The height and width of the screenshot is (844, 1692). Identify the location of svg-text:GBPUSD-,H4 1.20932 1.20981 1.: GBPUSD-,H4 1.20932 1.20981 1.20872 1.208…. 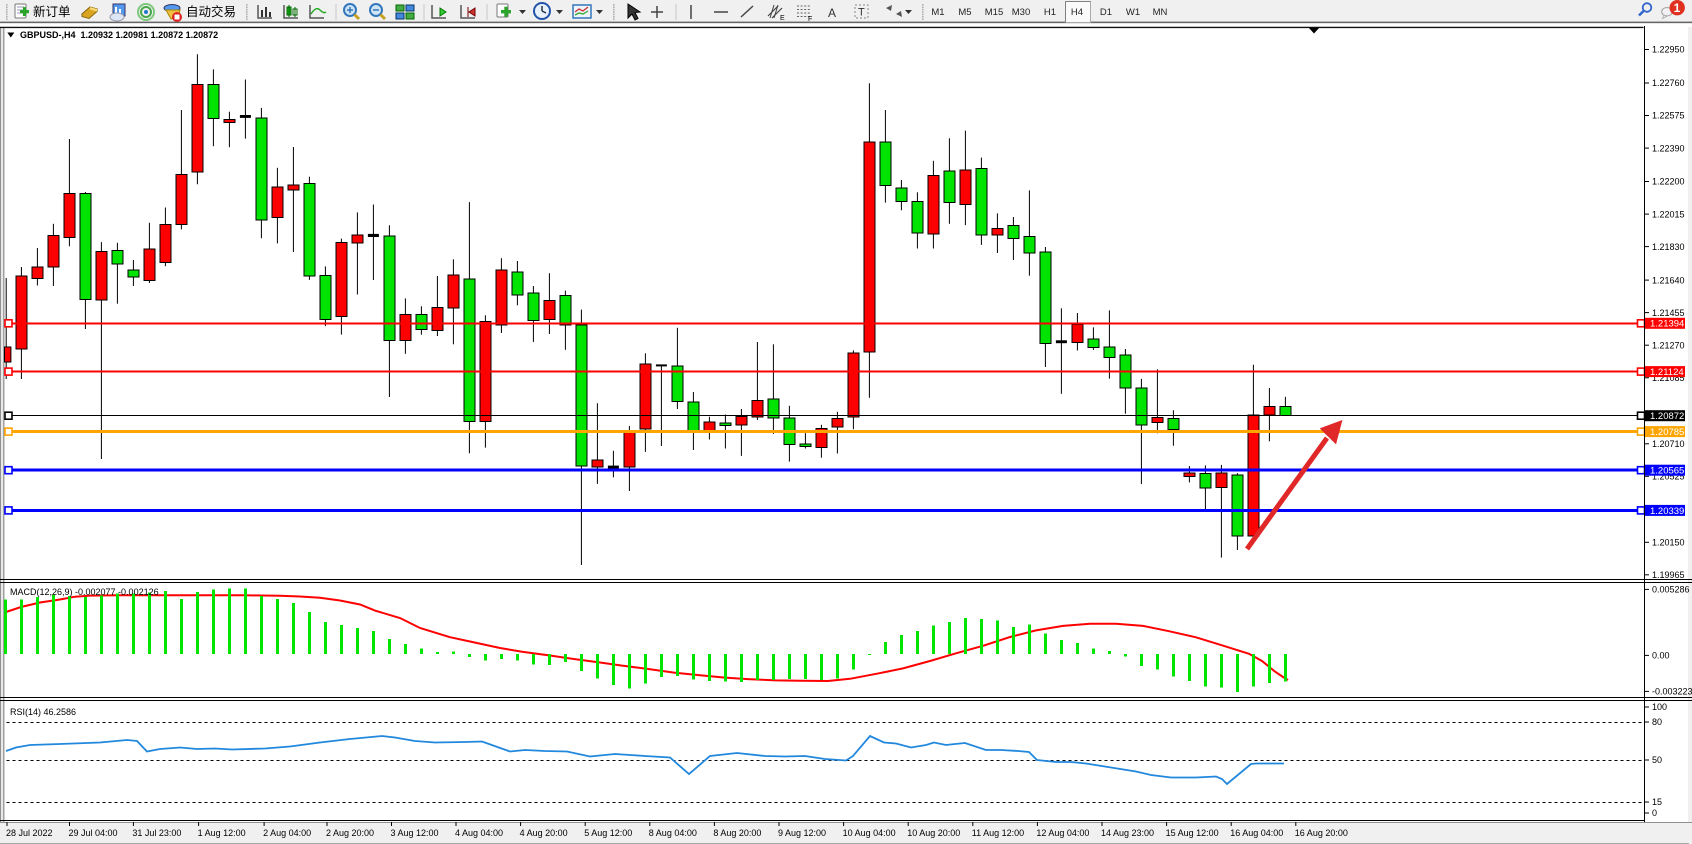
(119, 35).